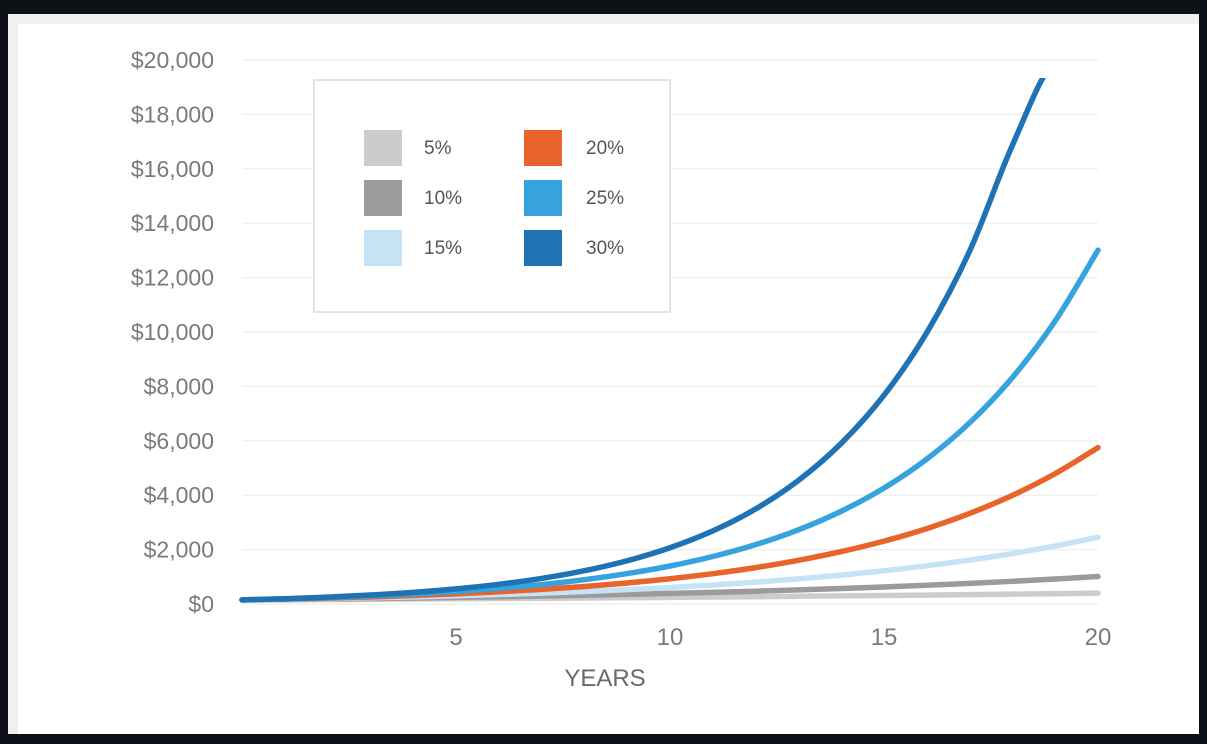  I want to click on x-tick-label: 20, so click(1098, 637).